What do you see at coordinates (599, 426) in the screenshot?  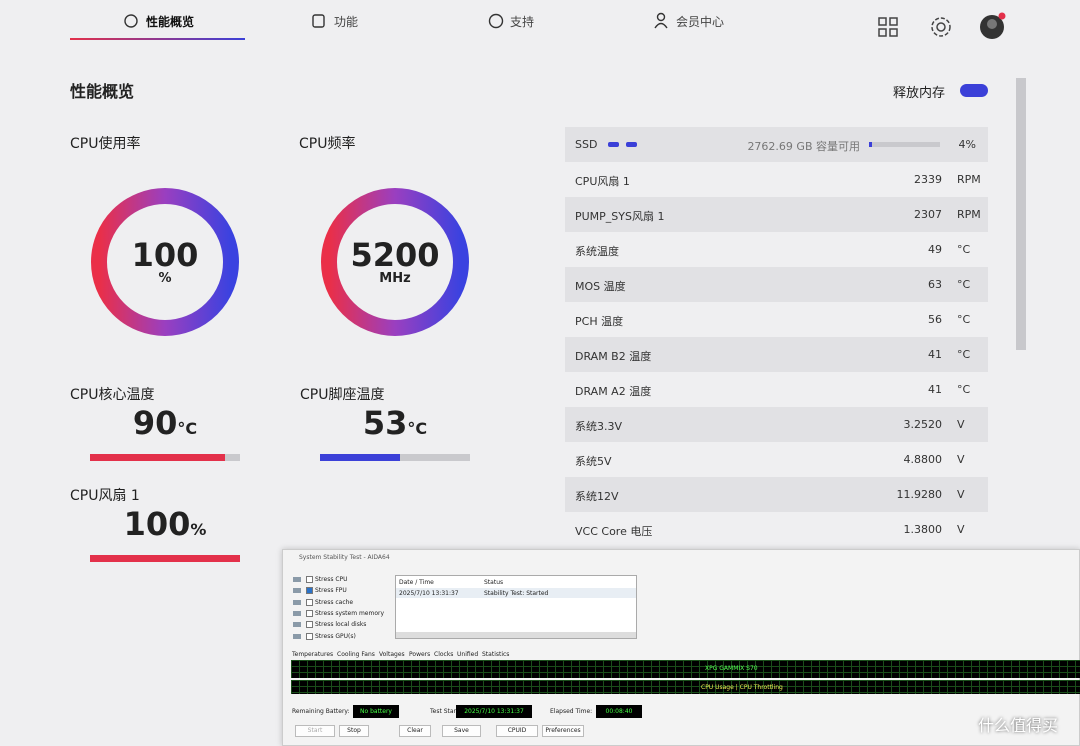 I see `sensor-label: 系统3.3V` at bounding box center [599, 426].